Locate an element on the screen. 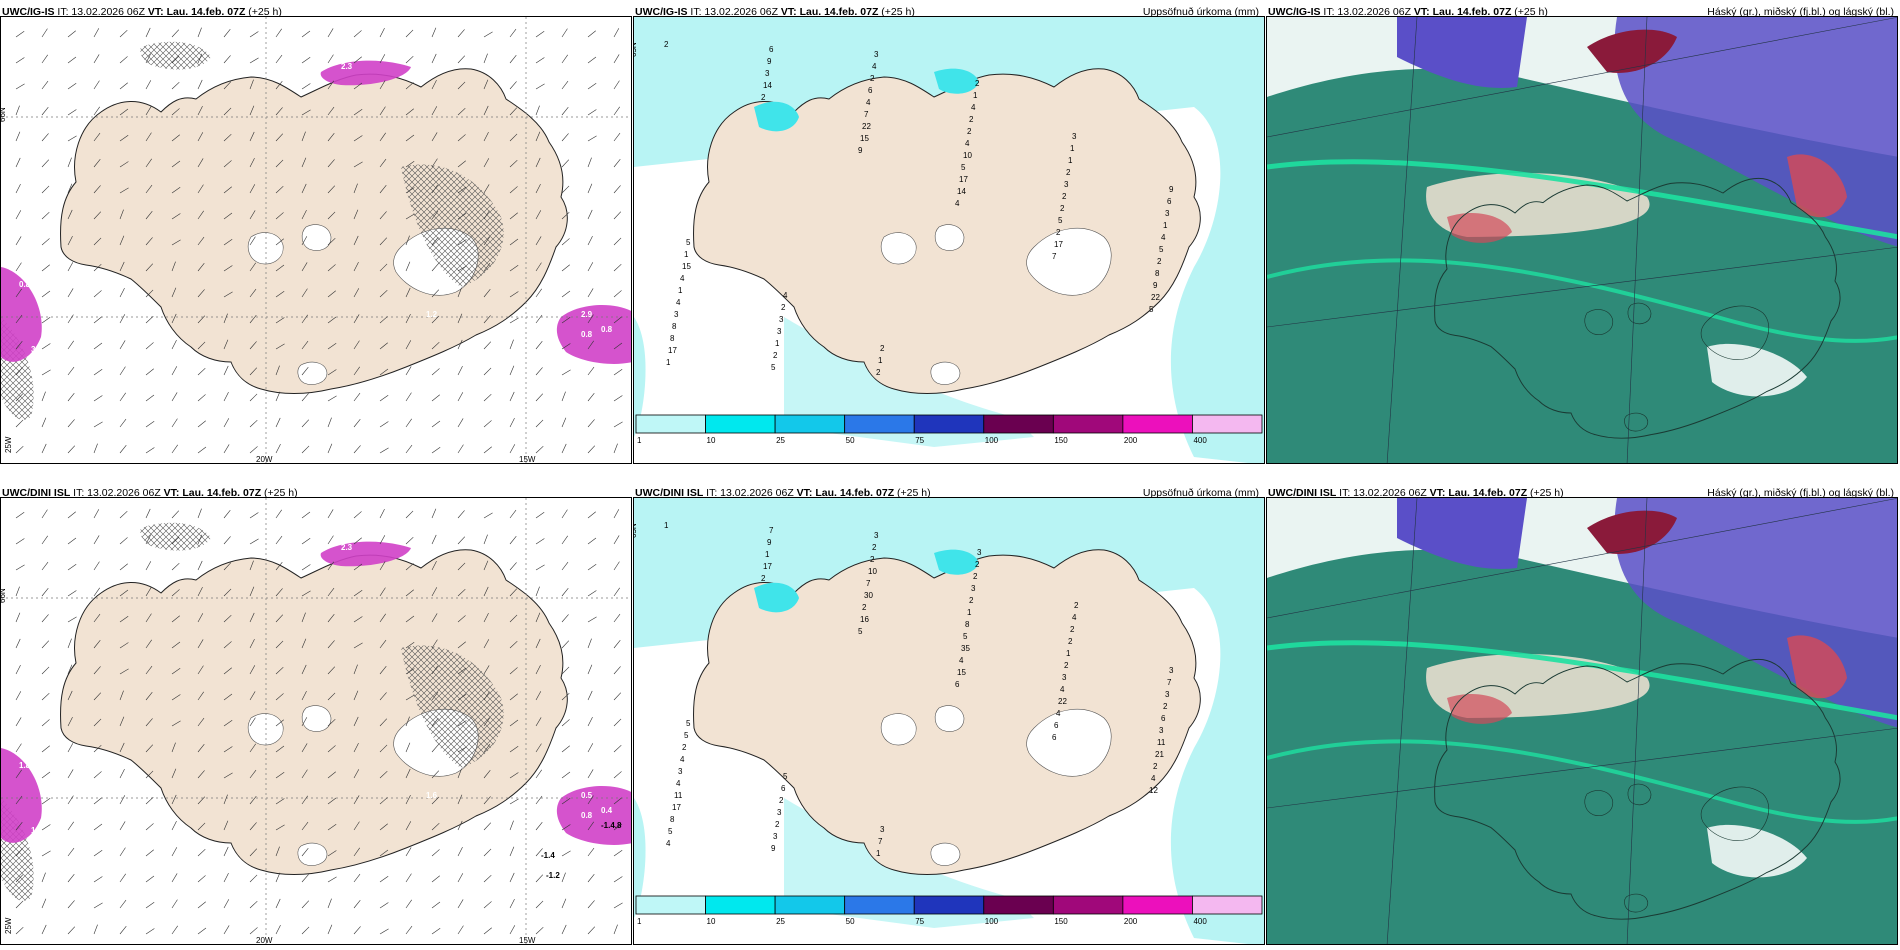  precip-area is located at coordinates (640, 377).